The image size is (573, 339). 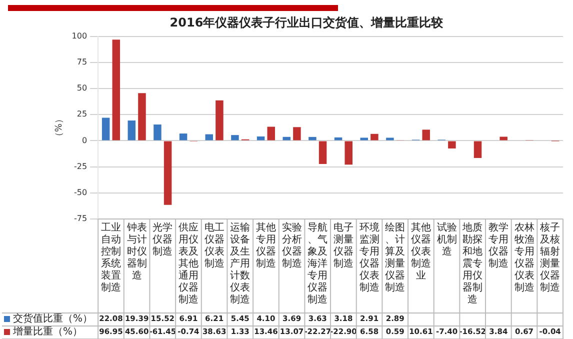 I want to click on x-tick-label: 绘图、计算及测量仪器制造, so click(x=395, y=258).